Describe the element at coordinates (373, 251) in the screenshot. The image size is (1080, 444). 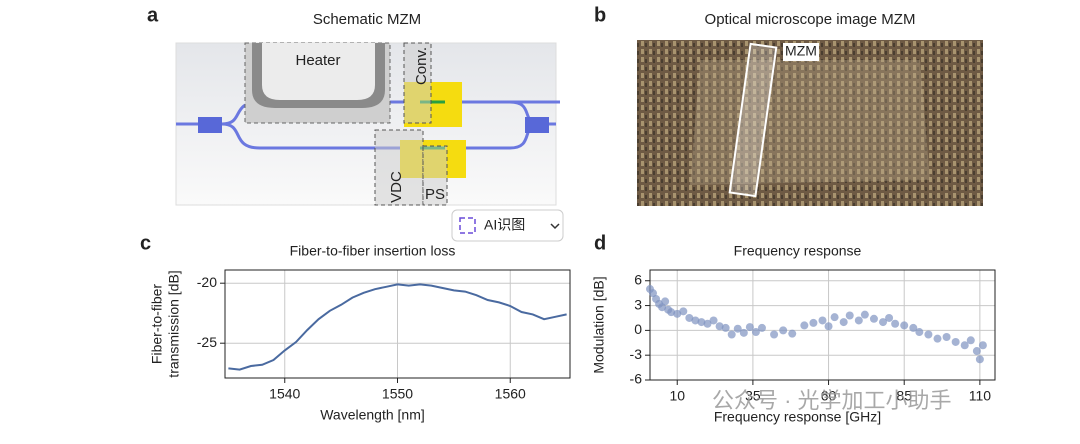
I see `chart-title: Fiber-to-fiber insertion loss` at that location.